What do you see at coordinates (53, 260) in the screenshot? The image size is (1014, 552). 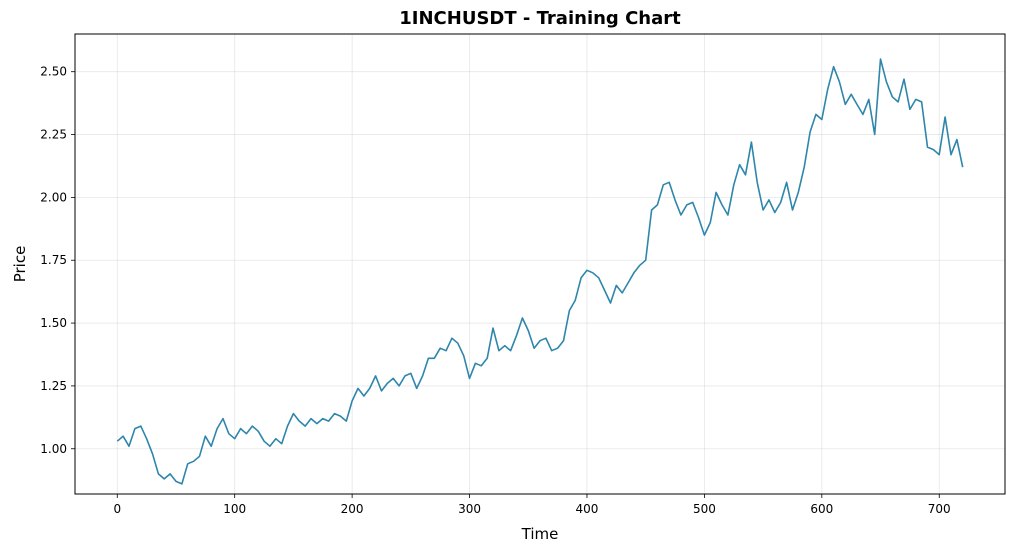 I see `y-tick-label: 1.75` at bounding box center [53, 260].